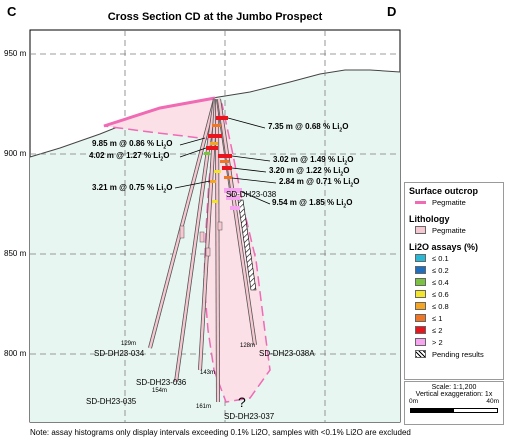  What do you see at coordinates (444, 191) in the screenshot?
I see `legend-surface-title: Surface outcrop` at bounding box center [444, 191].